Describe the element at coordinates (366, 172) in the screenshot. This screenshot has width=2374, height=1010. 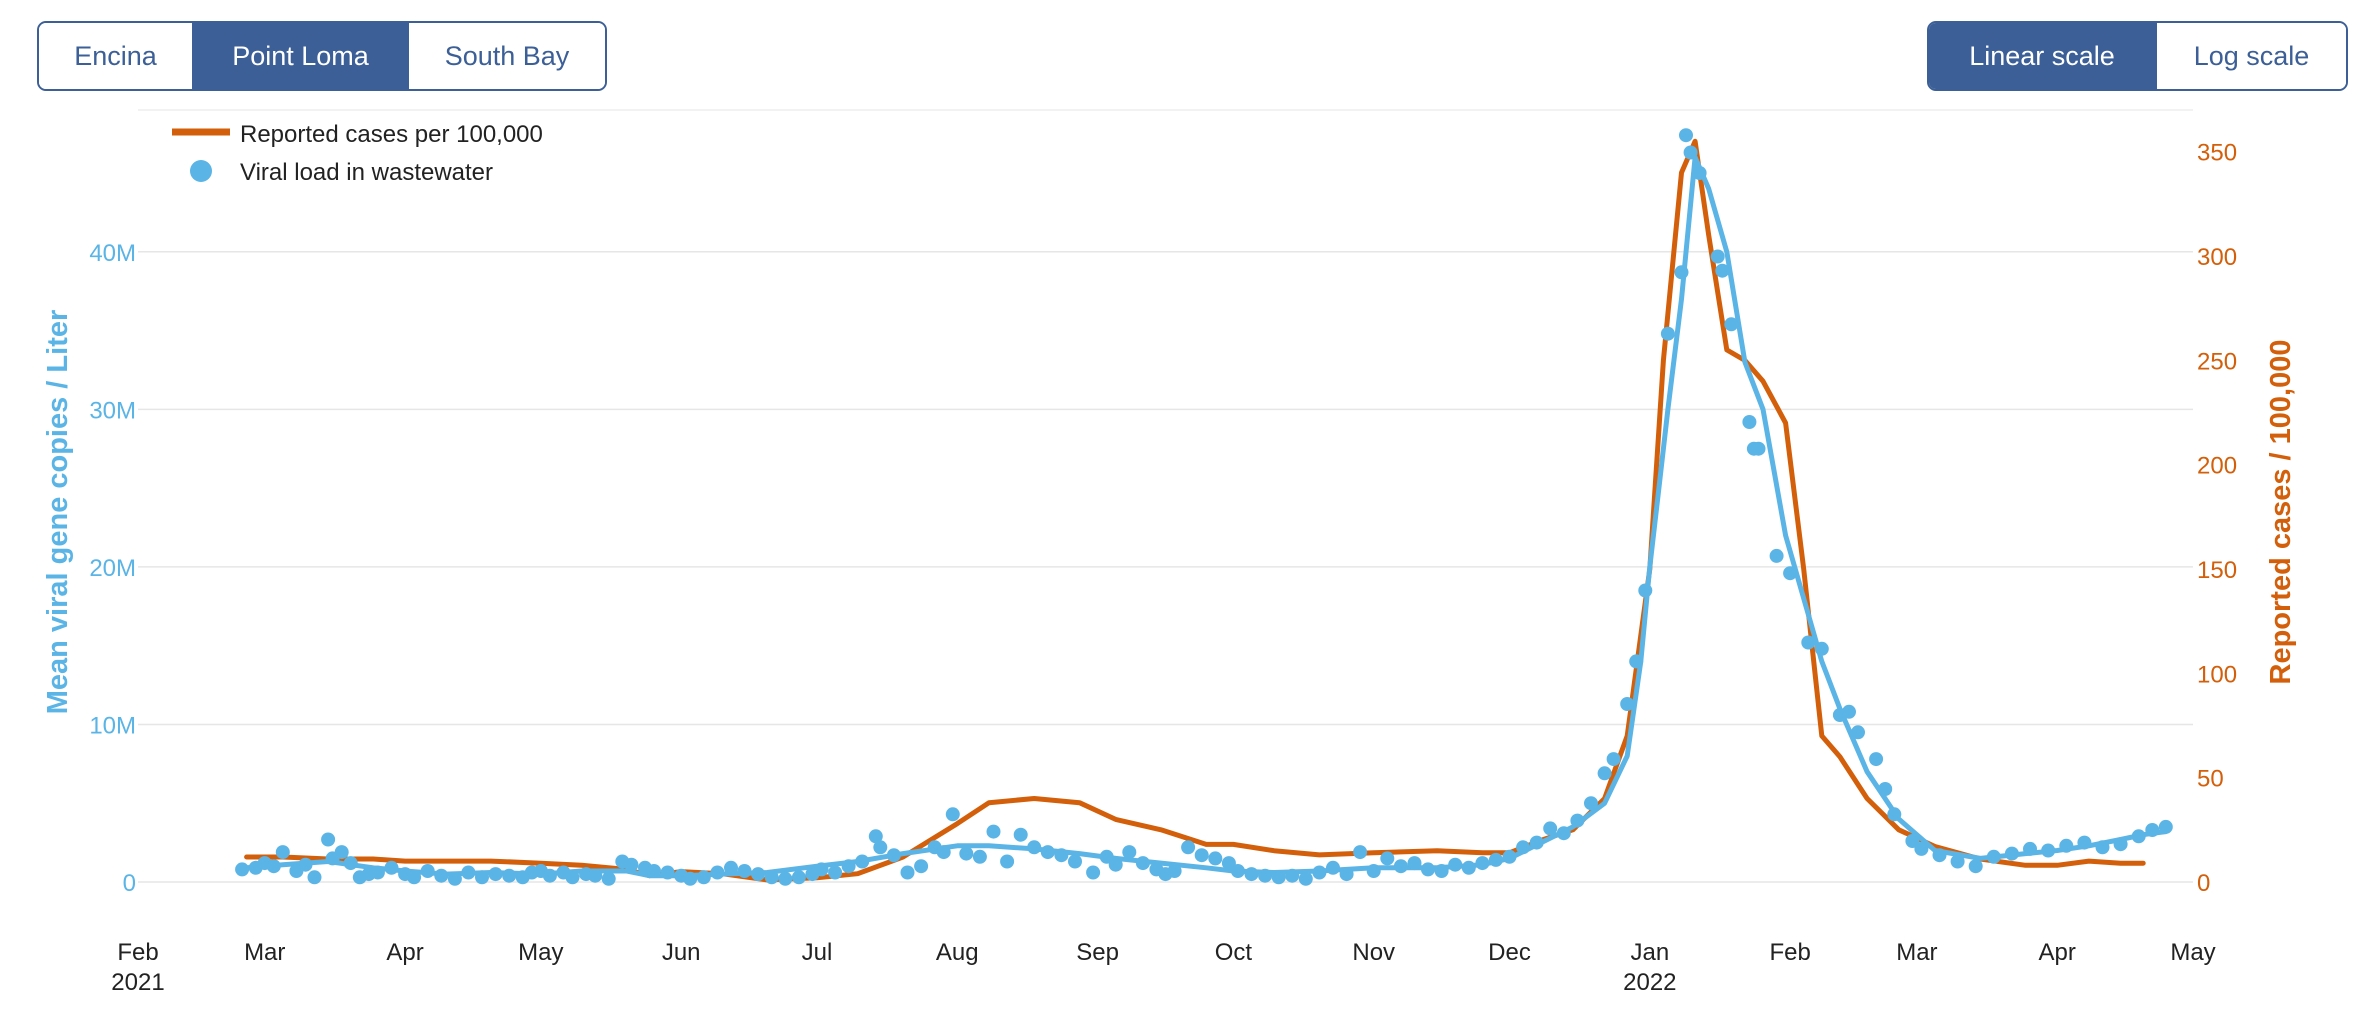
I see `legend-viral-label: Viral load in wastewater` at that location.